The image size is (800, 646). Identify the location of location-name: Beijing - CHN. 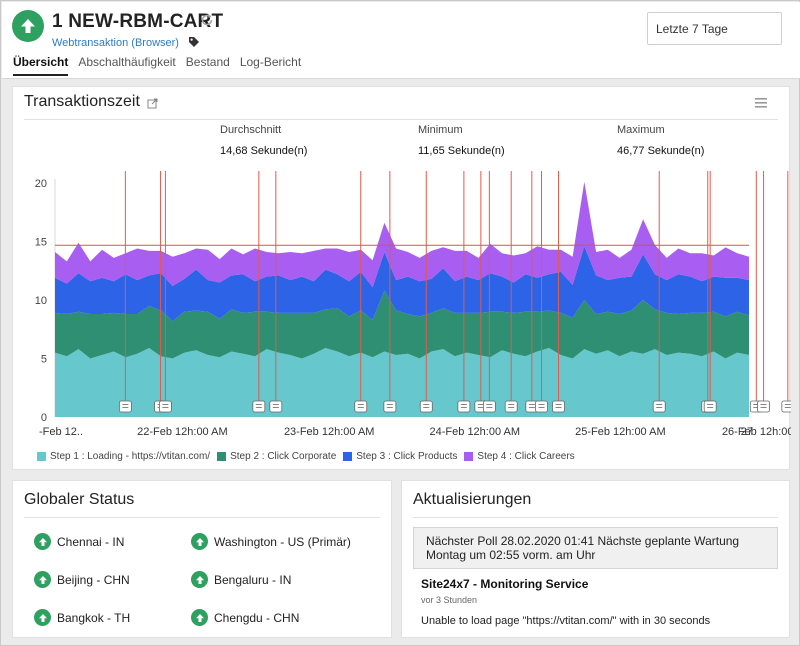
(93, 579).